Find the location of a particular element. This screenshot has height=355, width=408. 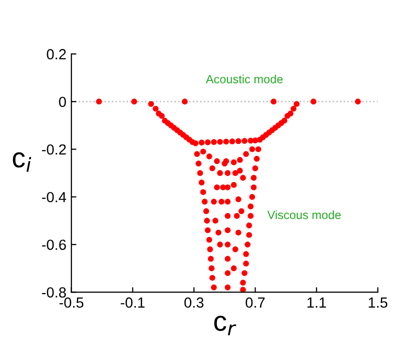

x-tick-label: 1.1 is located at coordinates (317, 303).